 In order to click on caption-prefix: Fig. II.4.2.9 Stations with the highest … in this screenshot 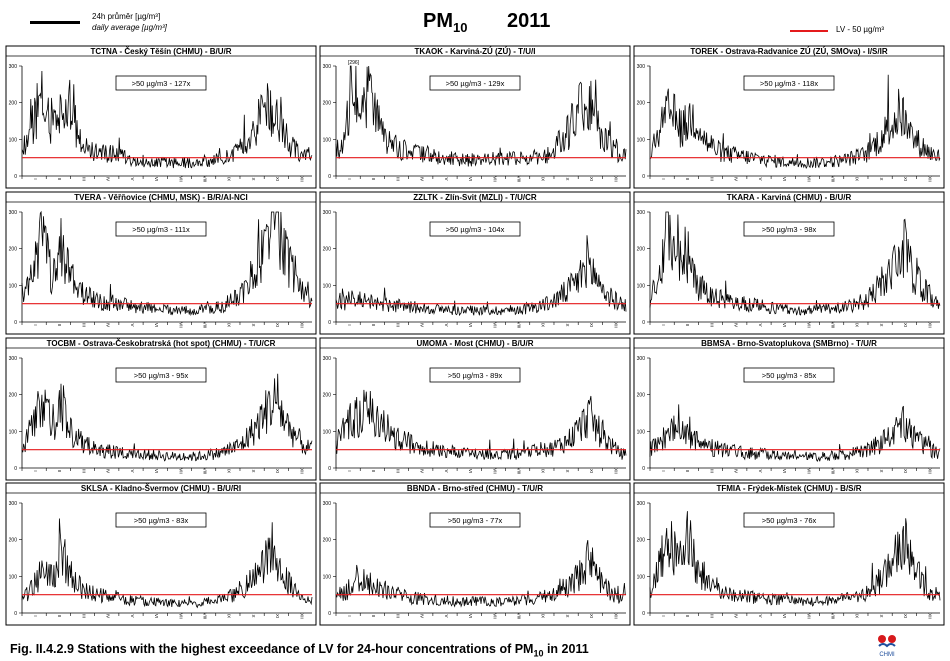, I will do `click(272, 649)`.